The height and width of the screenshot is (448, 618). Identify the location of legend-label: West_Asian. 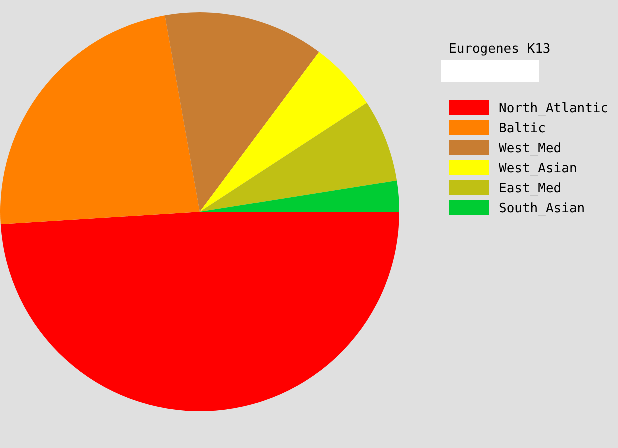
(538, 169).